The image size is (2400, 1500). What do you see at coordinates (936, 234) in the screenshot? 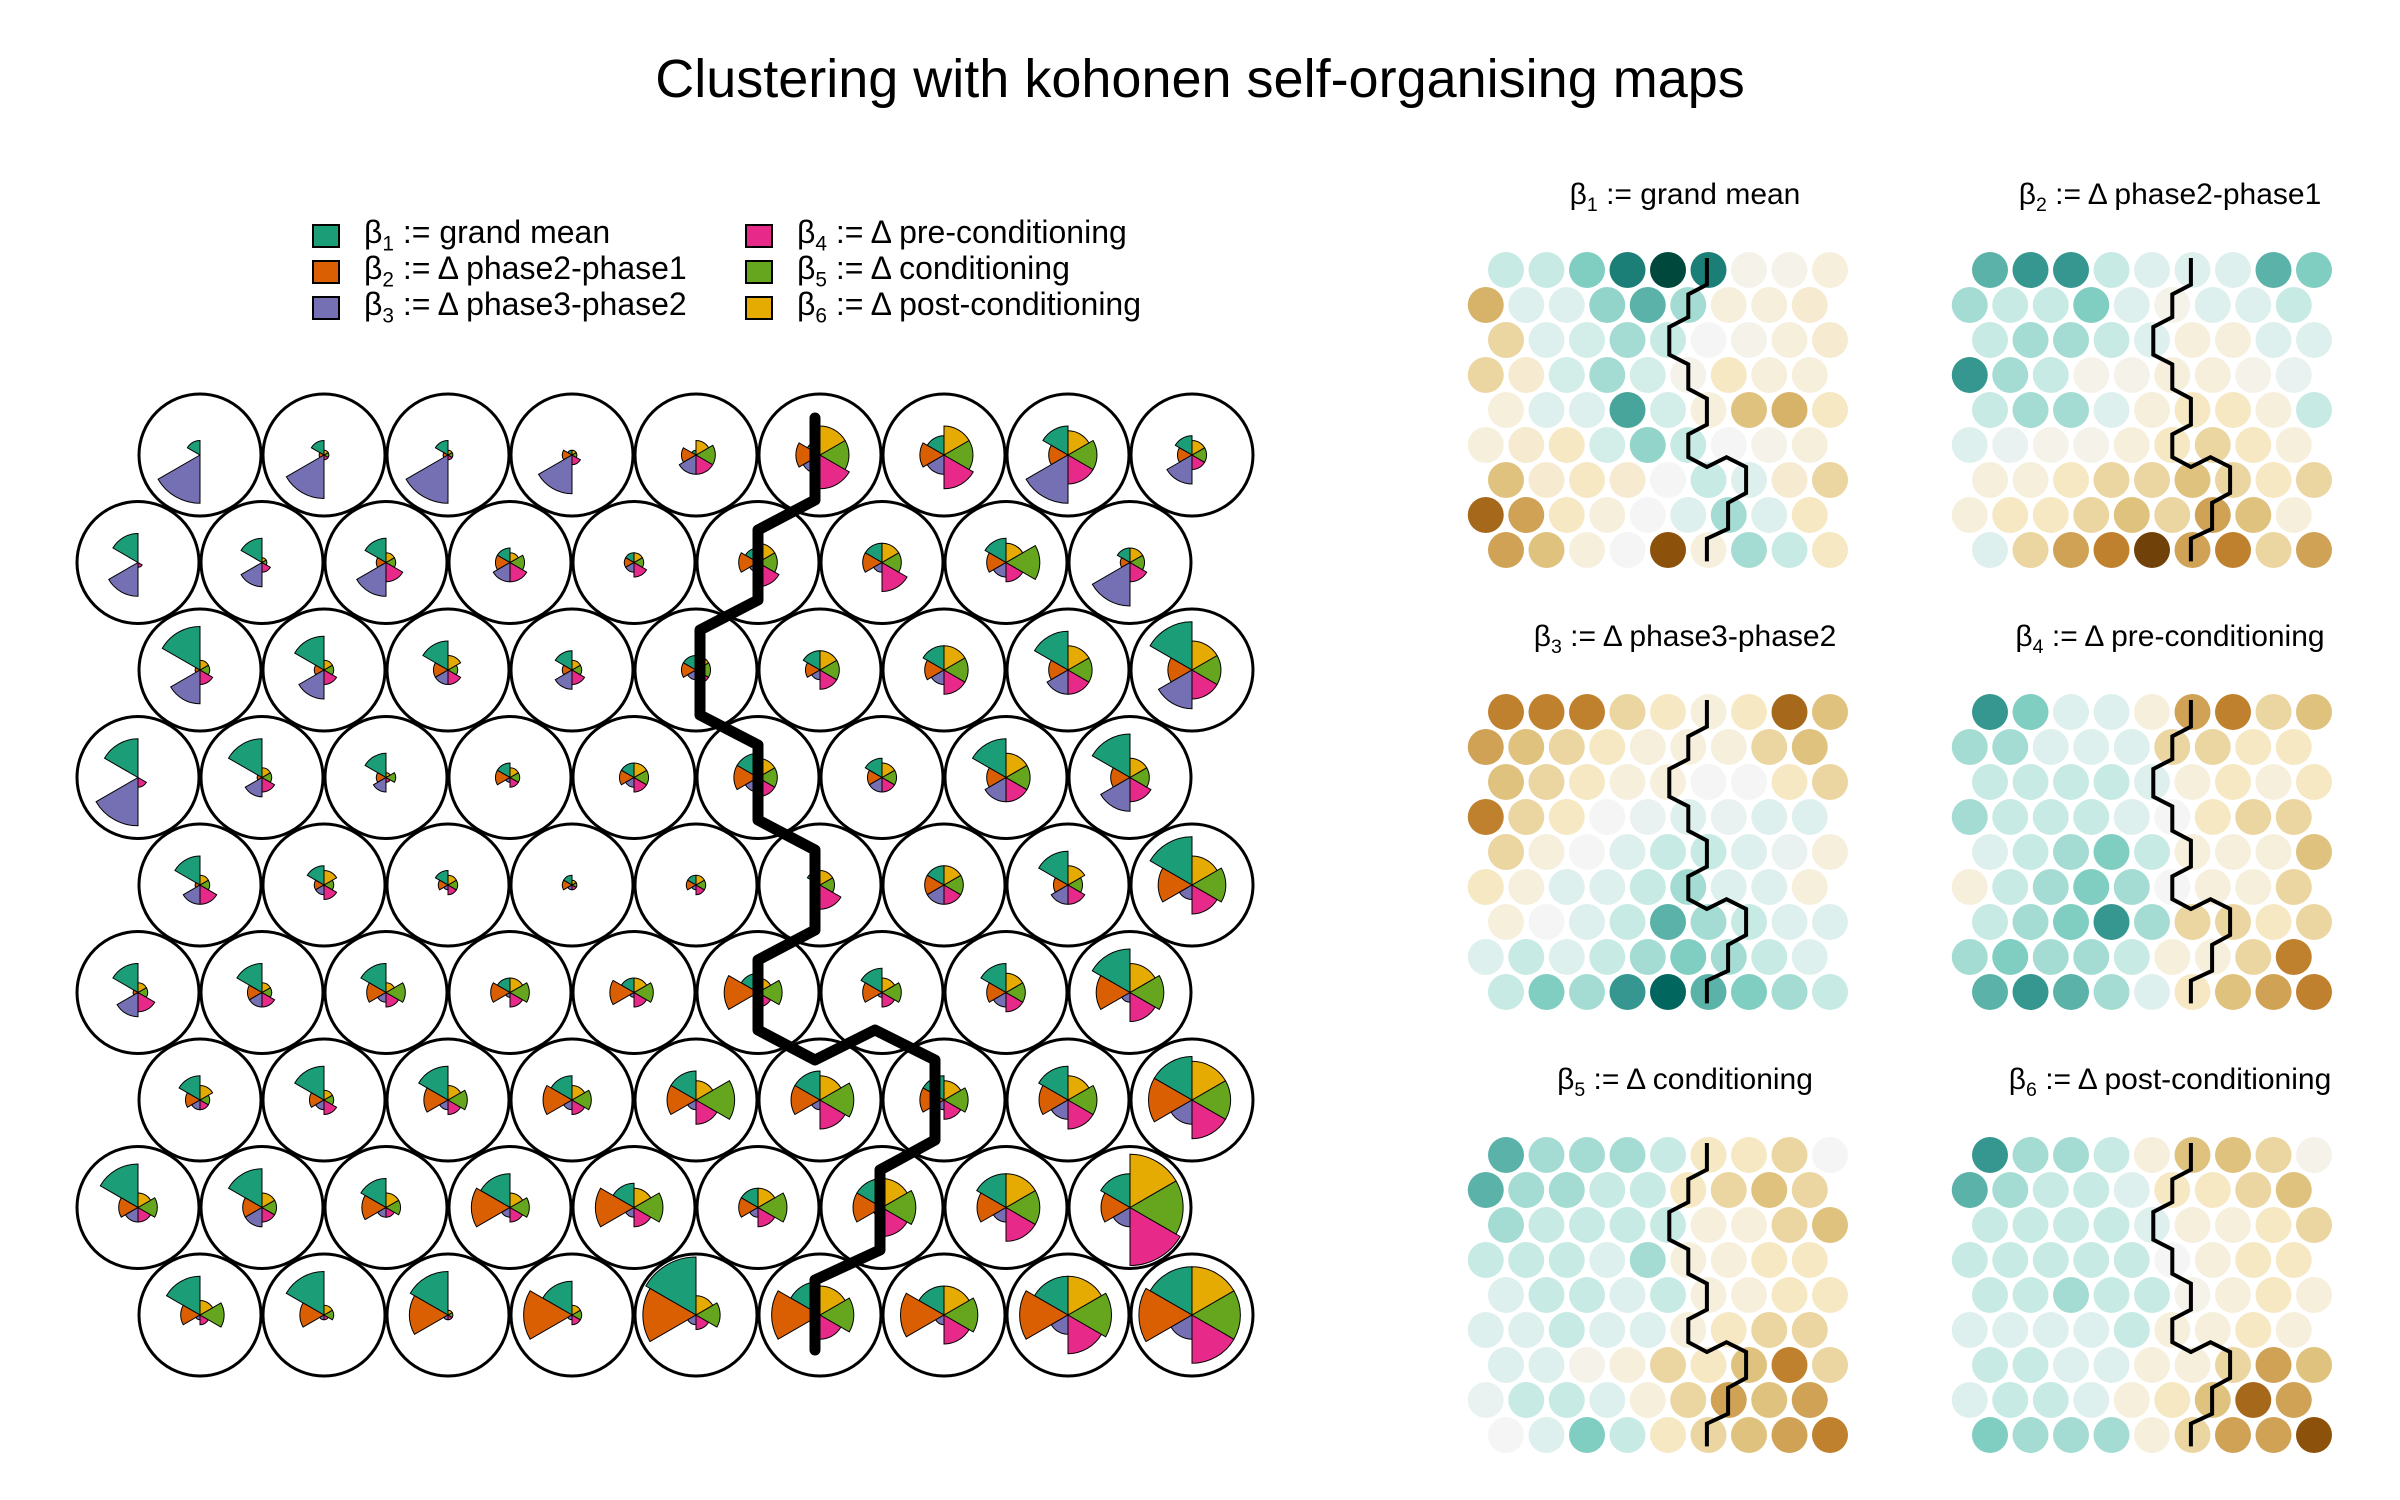
I see `legend-item-beta4: β4 := Δ pre-conditioning` at bounding box center [936, 234].